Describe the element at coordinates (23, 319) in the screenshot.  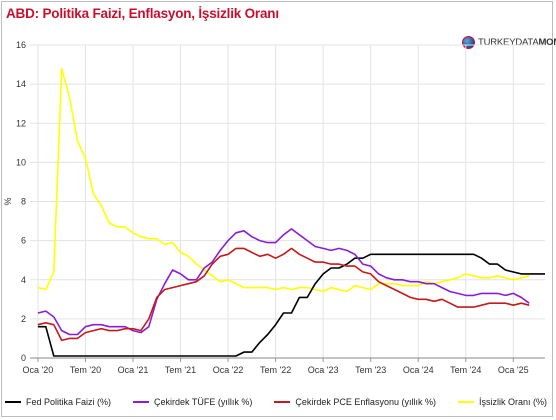
I see `y-tick-label: 2` at that location.